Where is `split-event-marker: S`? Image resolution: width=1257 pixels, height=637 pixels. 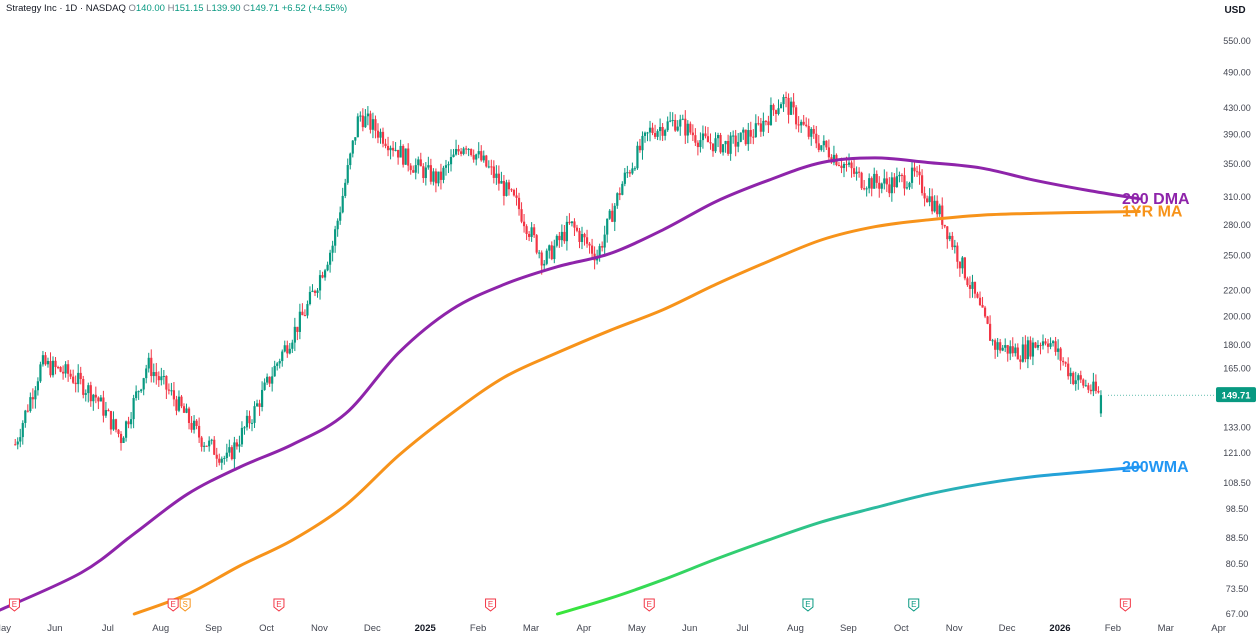 split-event-marker: S is located at coordinates (185, 605).